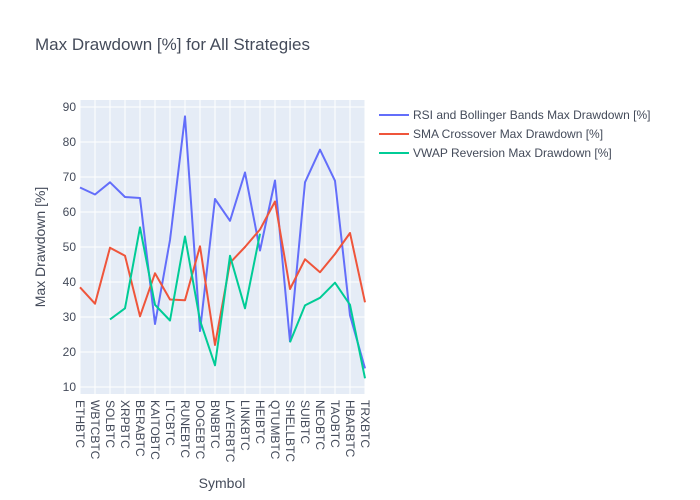 The width and height of the screenshot is (700, 500). What do you see at coordinates (80, 424) in the screenshot?
I see `x-tick-label: ETHBTC` at bounding box center [80, 424].